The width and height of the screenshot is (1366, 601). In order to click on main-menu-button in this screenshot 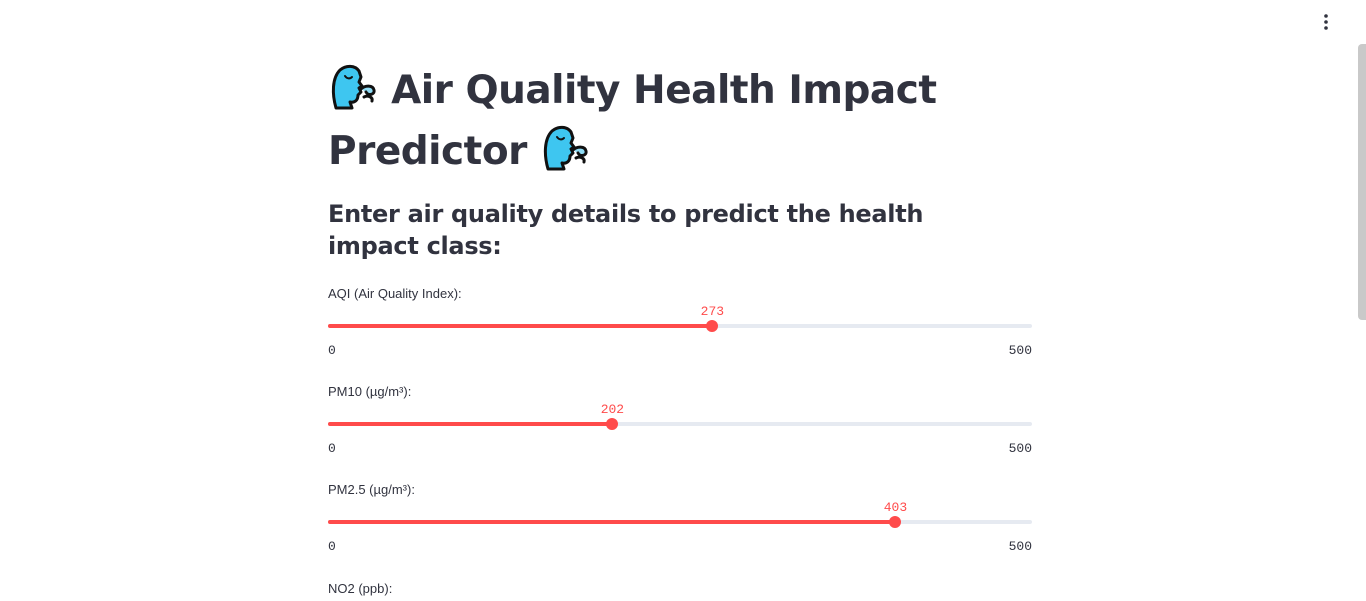, I will do `click(1326, 22)`.